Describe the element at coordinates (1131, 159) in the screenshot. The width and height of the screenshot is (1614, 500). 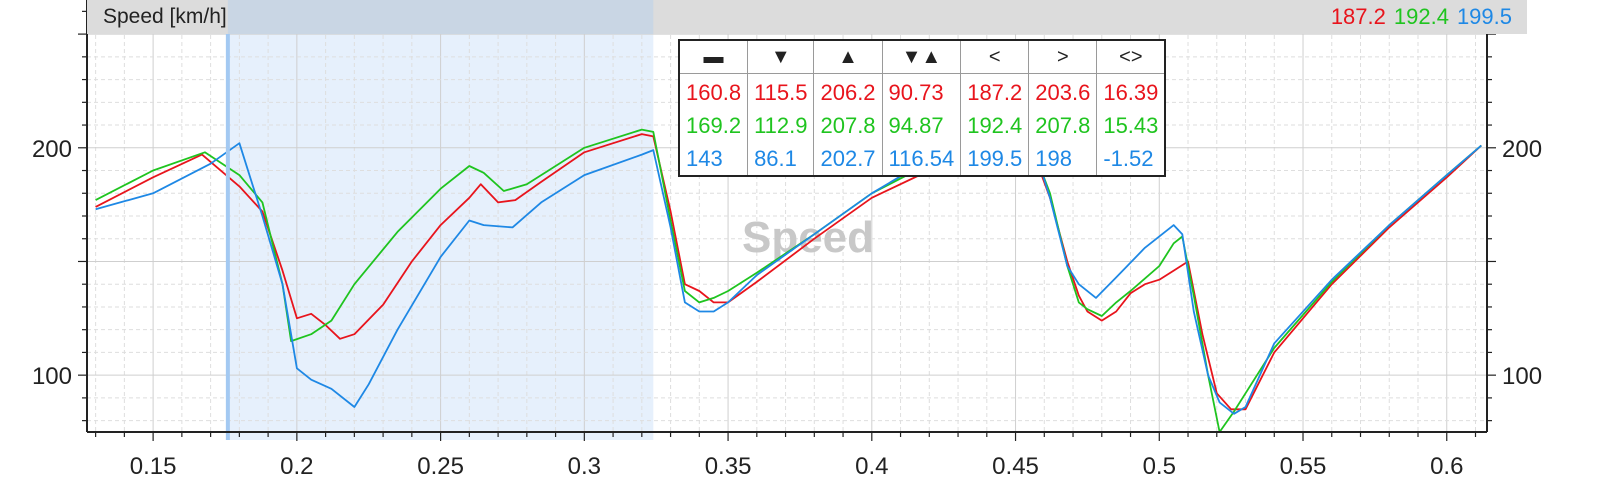
I see `stats-cell: -1.52` at that location.